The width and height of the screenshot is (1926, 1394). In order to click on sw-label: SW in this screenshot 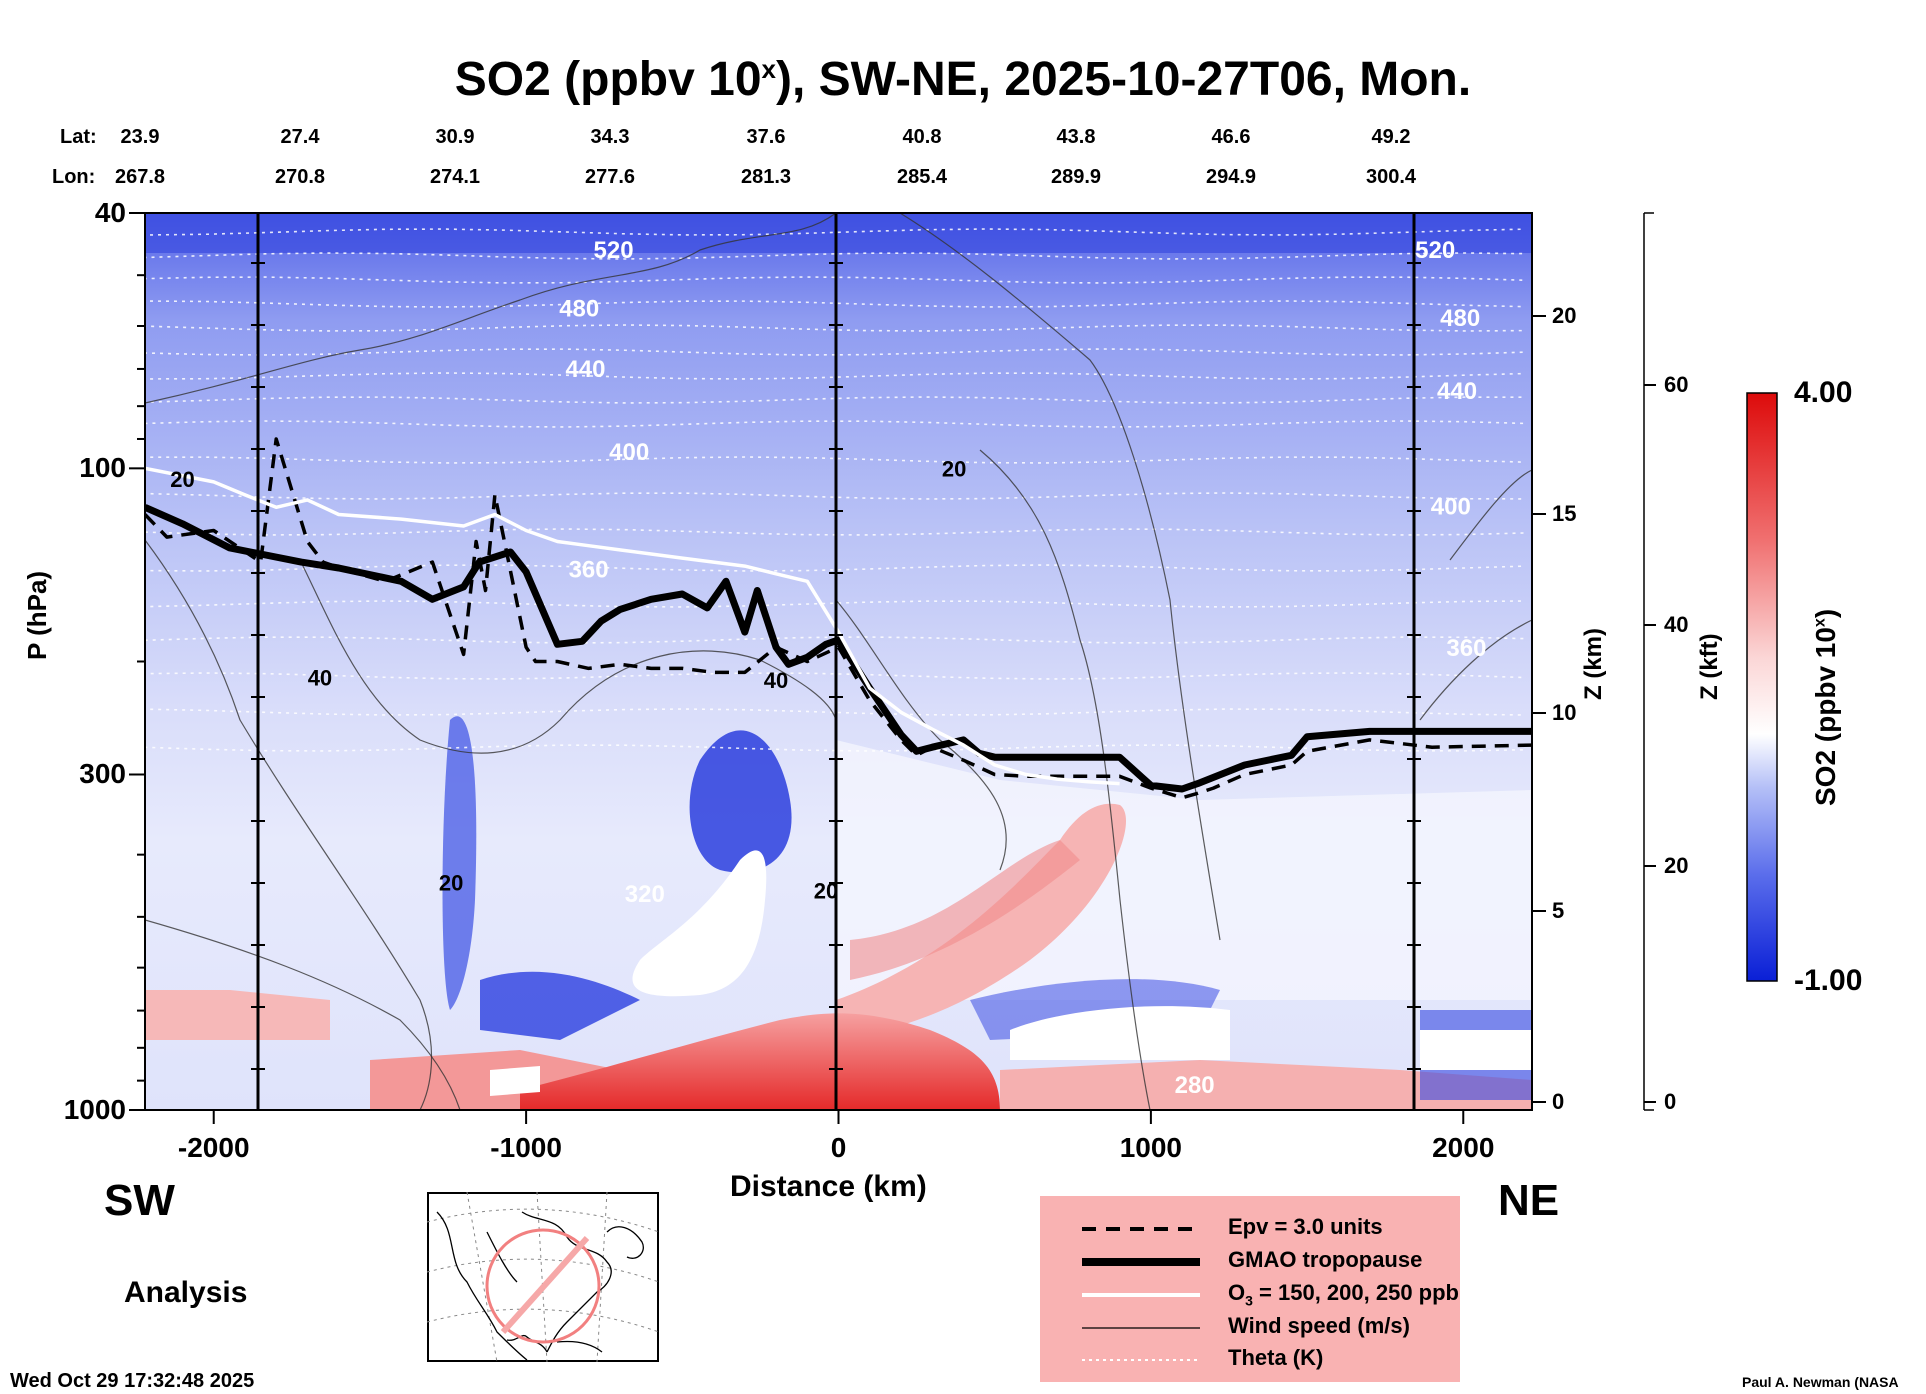, I will do `click(139, 1200)`.